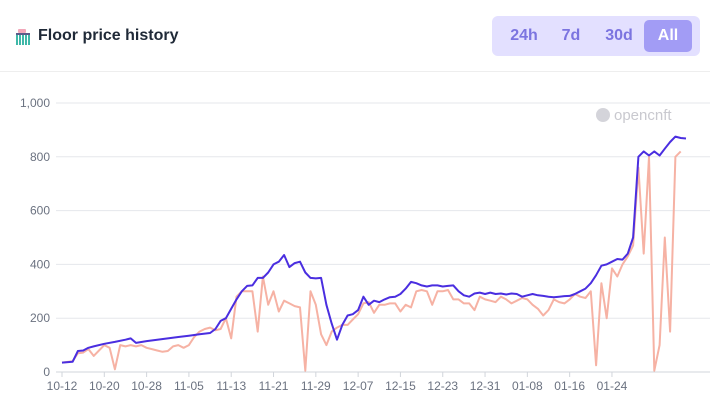 This screenshot has height=407, width=710. What do you see at coordinates (231, 386) in the screenshot?
I see `x-tick-label: 11-13` at bounding box center [231, 386].